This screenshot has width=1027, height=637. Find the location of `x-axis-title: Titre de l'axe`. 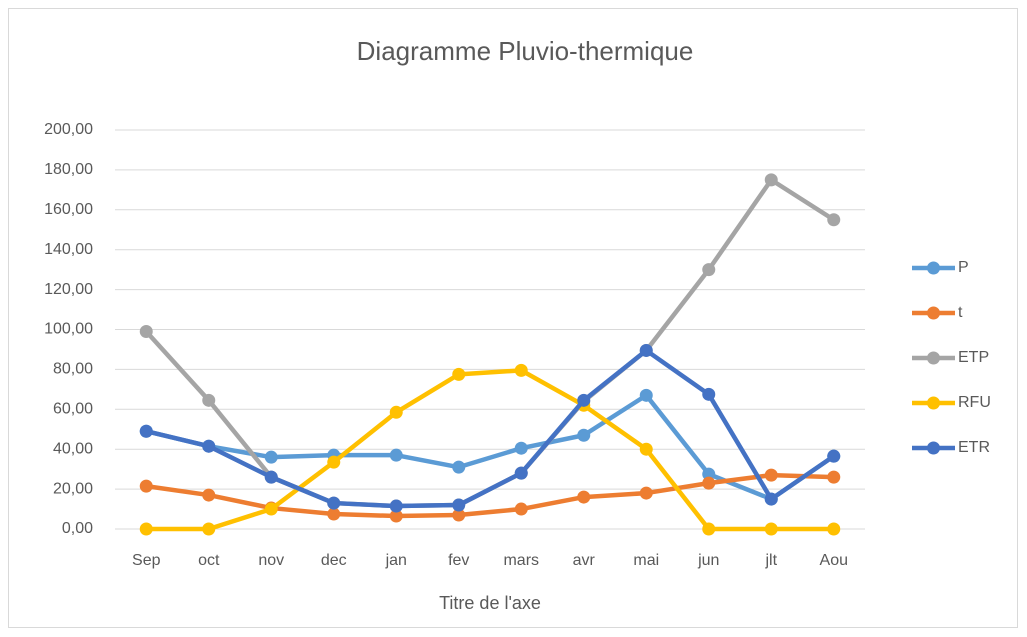

x-axis-title: Titre de l'axe is located at coordinates (490, 603).